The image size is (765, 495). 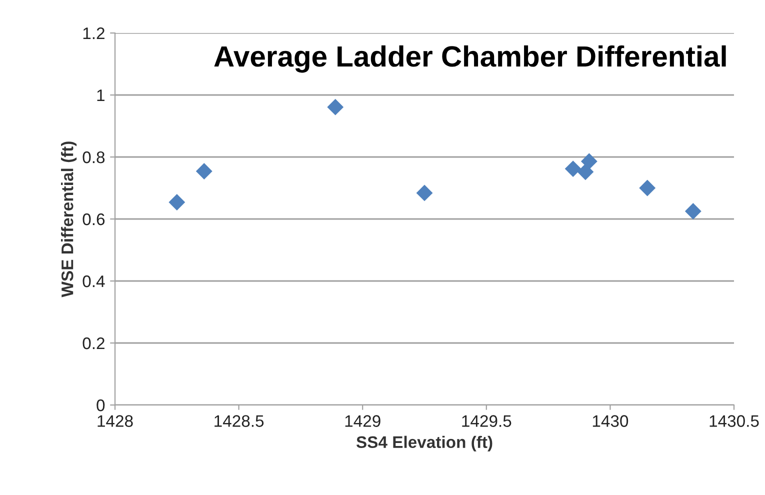 I want to click on y-tick-label: 0.4, so click(x=93, y=281).